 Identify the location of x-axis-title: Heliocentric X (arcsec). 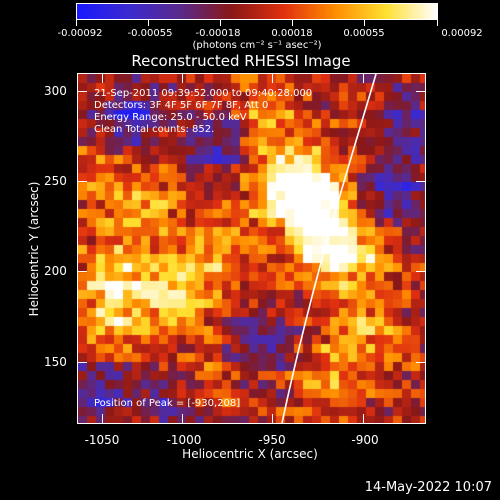
(250, 454).